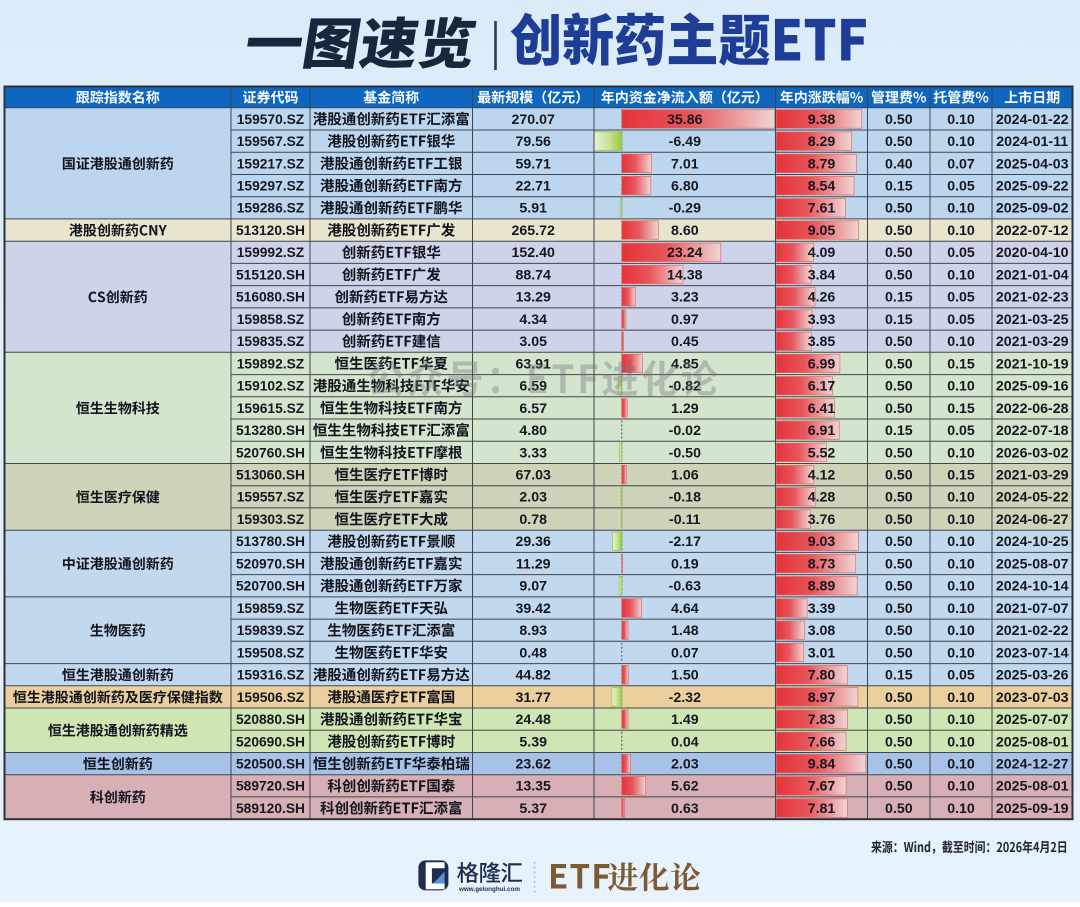 The image size is (1080, 907). Describe the element at coordinates (533, 453) in the screenshot. I see `svg-text: 3.33` at that location.